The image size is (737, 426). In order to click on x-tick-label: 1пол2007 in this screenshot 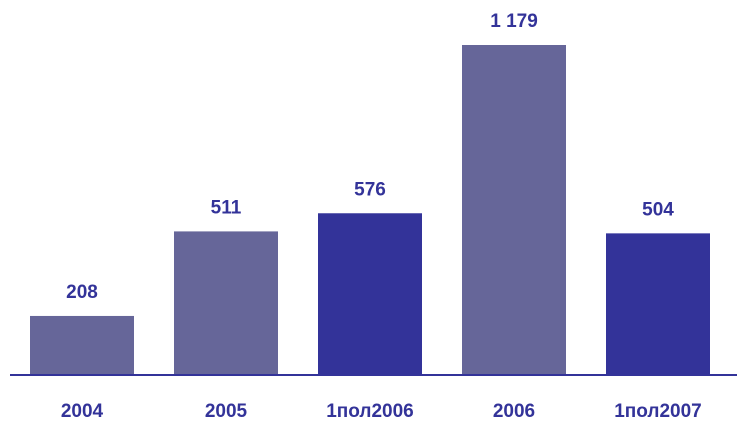, I will do `click(658, 411)`.